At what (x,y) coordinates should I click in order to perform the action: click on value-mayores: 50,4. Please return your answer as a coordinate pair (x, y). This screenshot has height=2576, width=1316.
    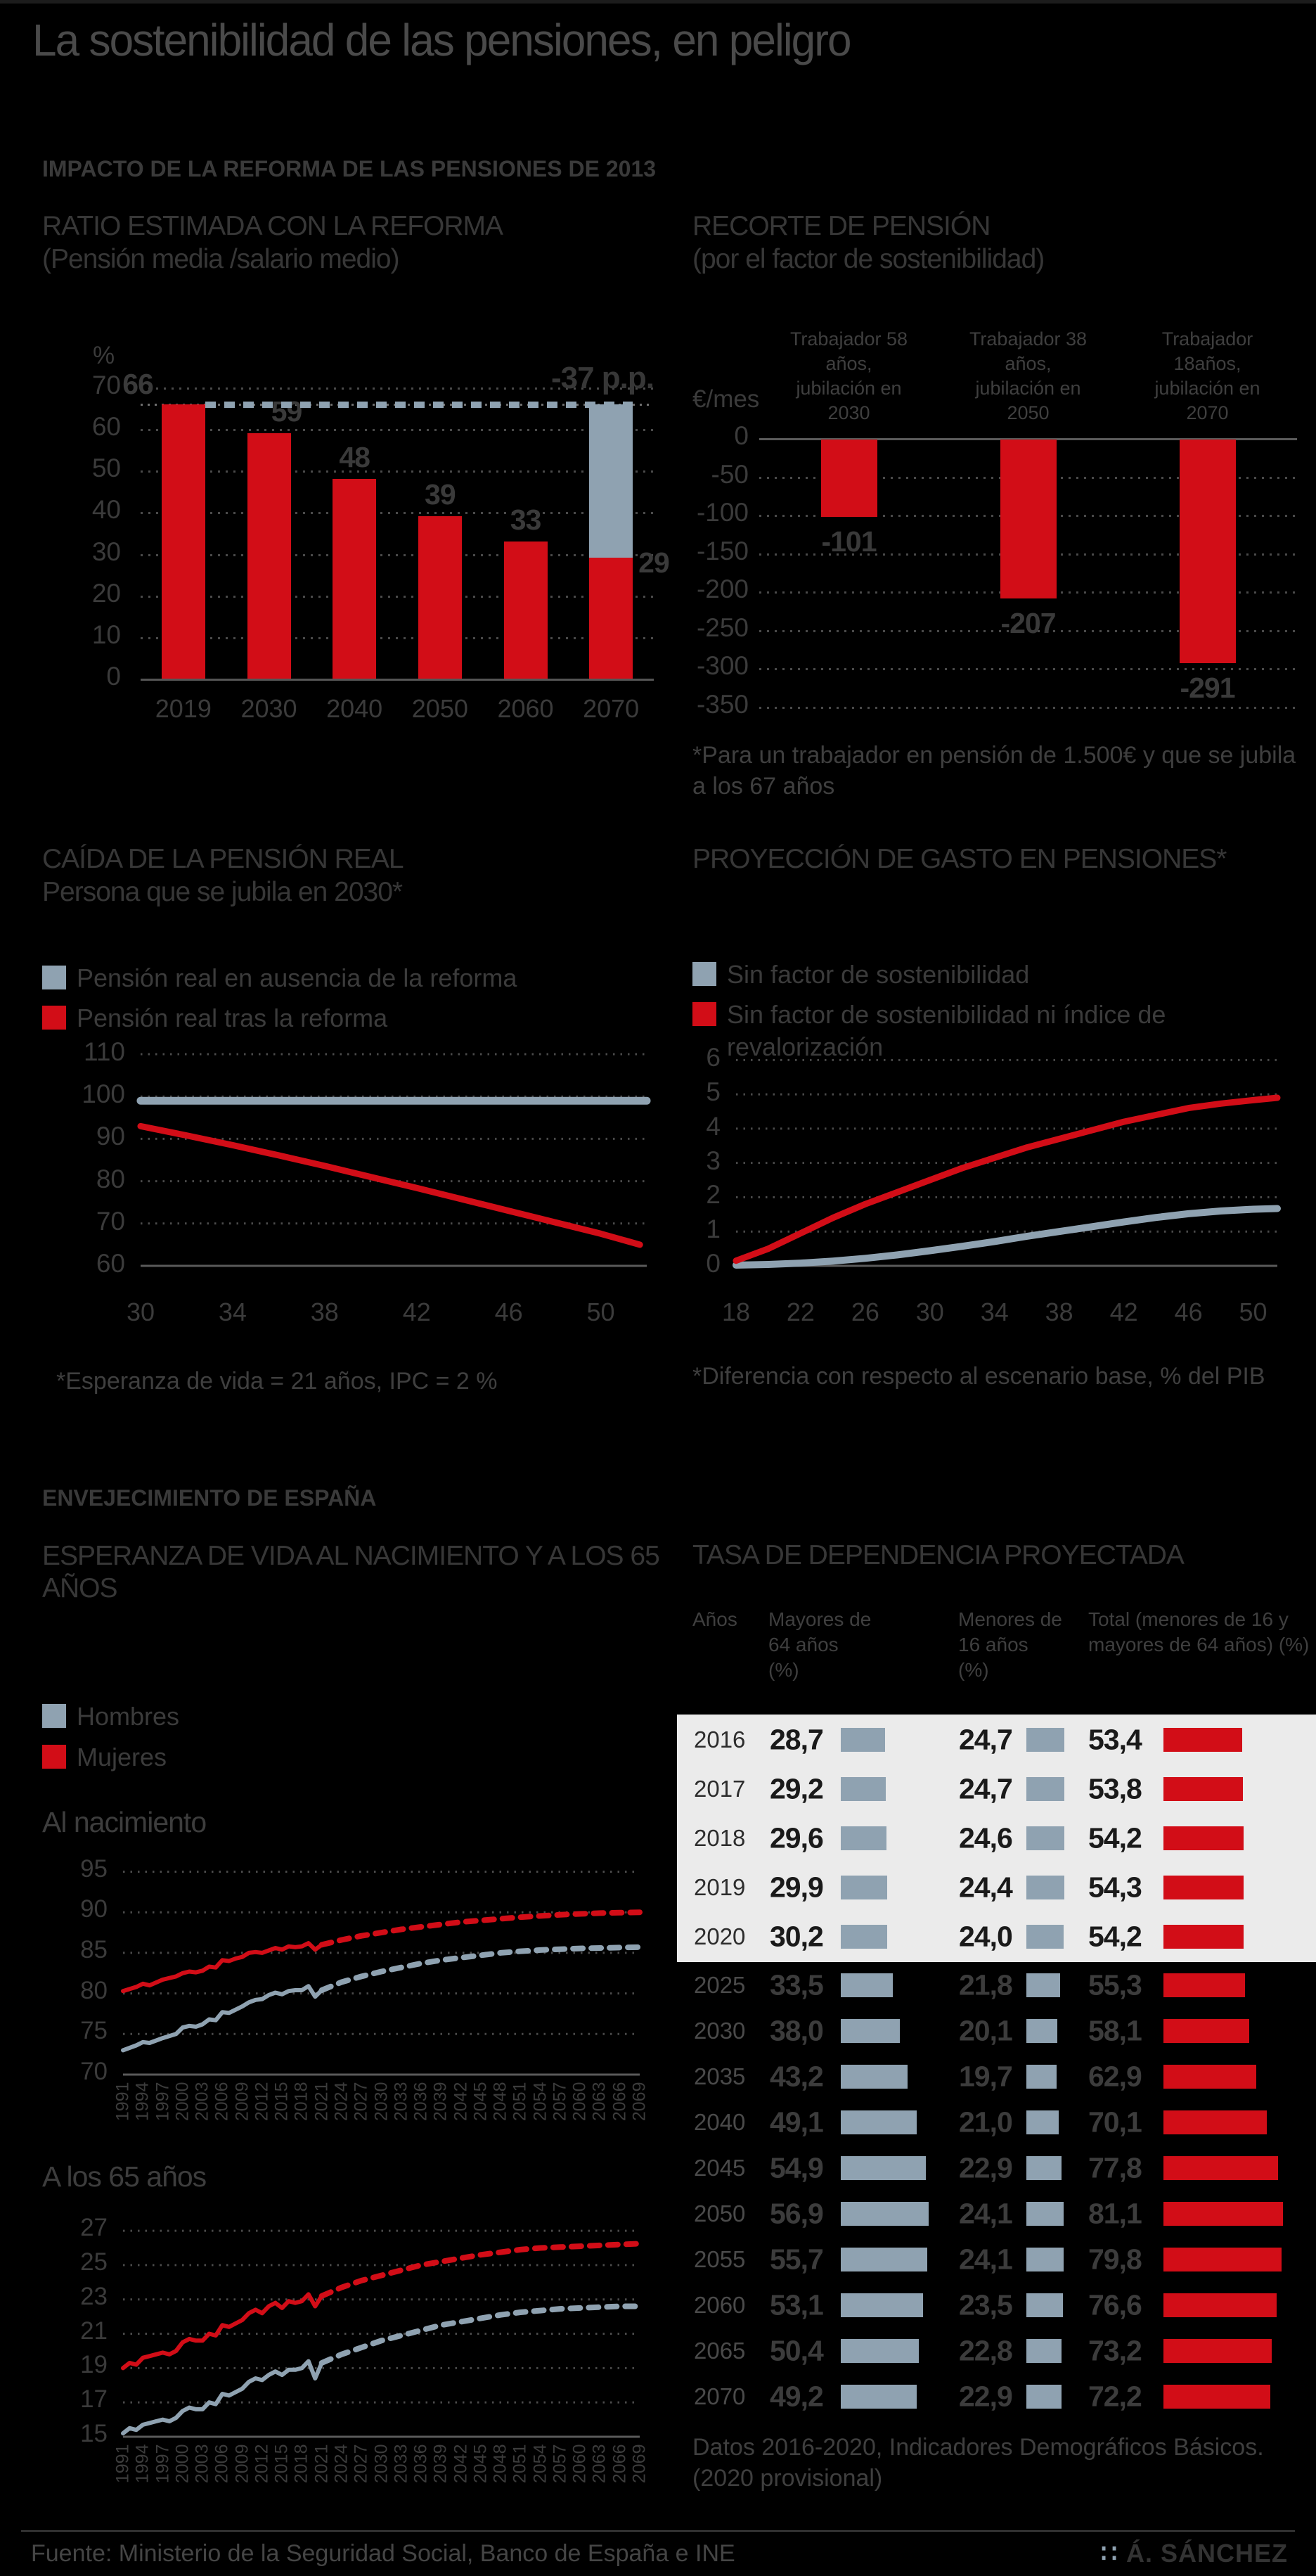
    Looking at the image, I should click on (797, 2350).